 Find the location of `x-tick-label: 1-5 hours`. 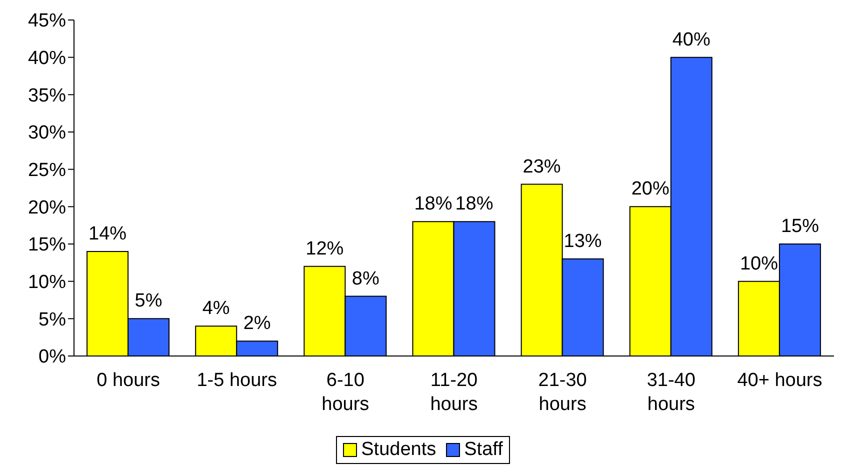

x-tick-label: 1-5 hours is located at coordinates (236, 380).